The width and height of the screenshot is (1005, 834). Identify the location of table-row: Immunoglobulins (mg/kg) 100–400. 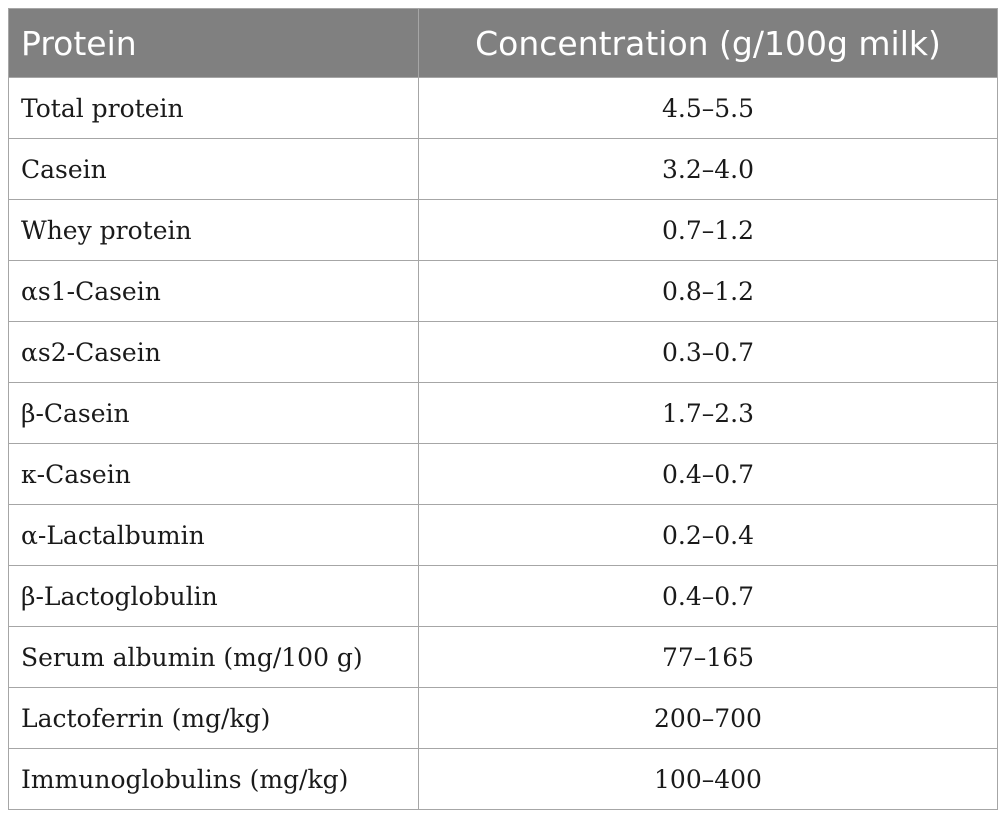
(503, 779).